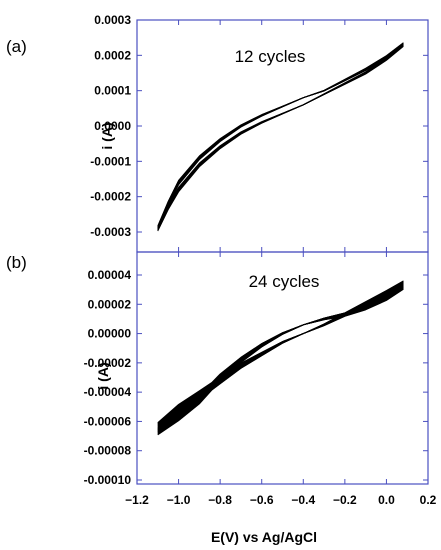 Image resolution: width=441 pixels, height=550 pixels. What do you see at coordinates (16, 262) in the screenshot?
I see `panel-label: (b)` at bounding box center [16, 262].